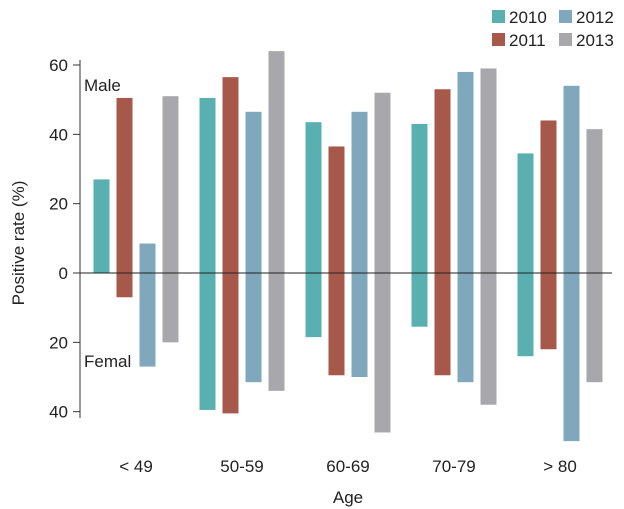 The image size is (624, 509). Describe the element at coordinates (528, 17) in the screenshot. I see `legend-label-2010: 2010` at that location.